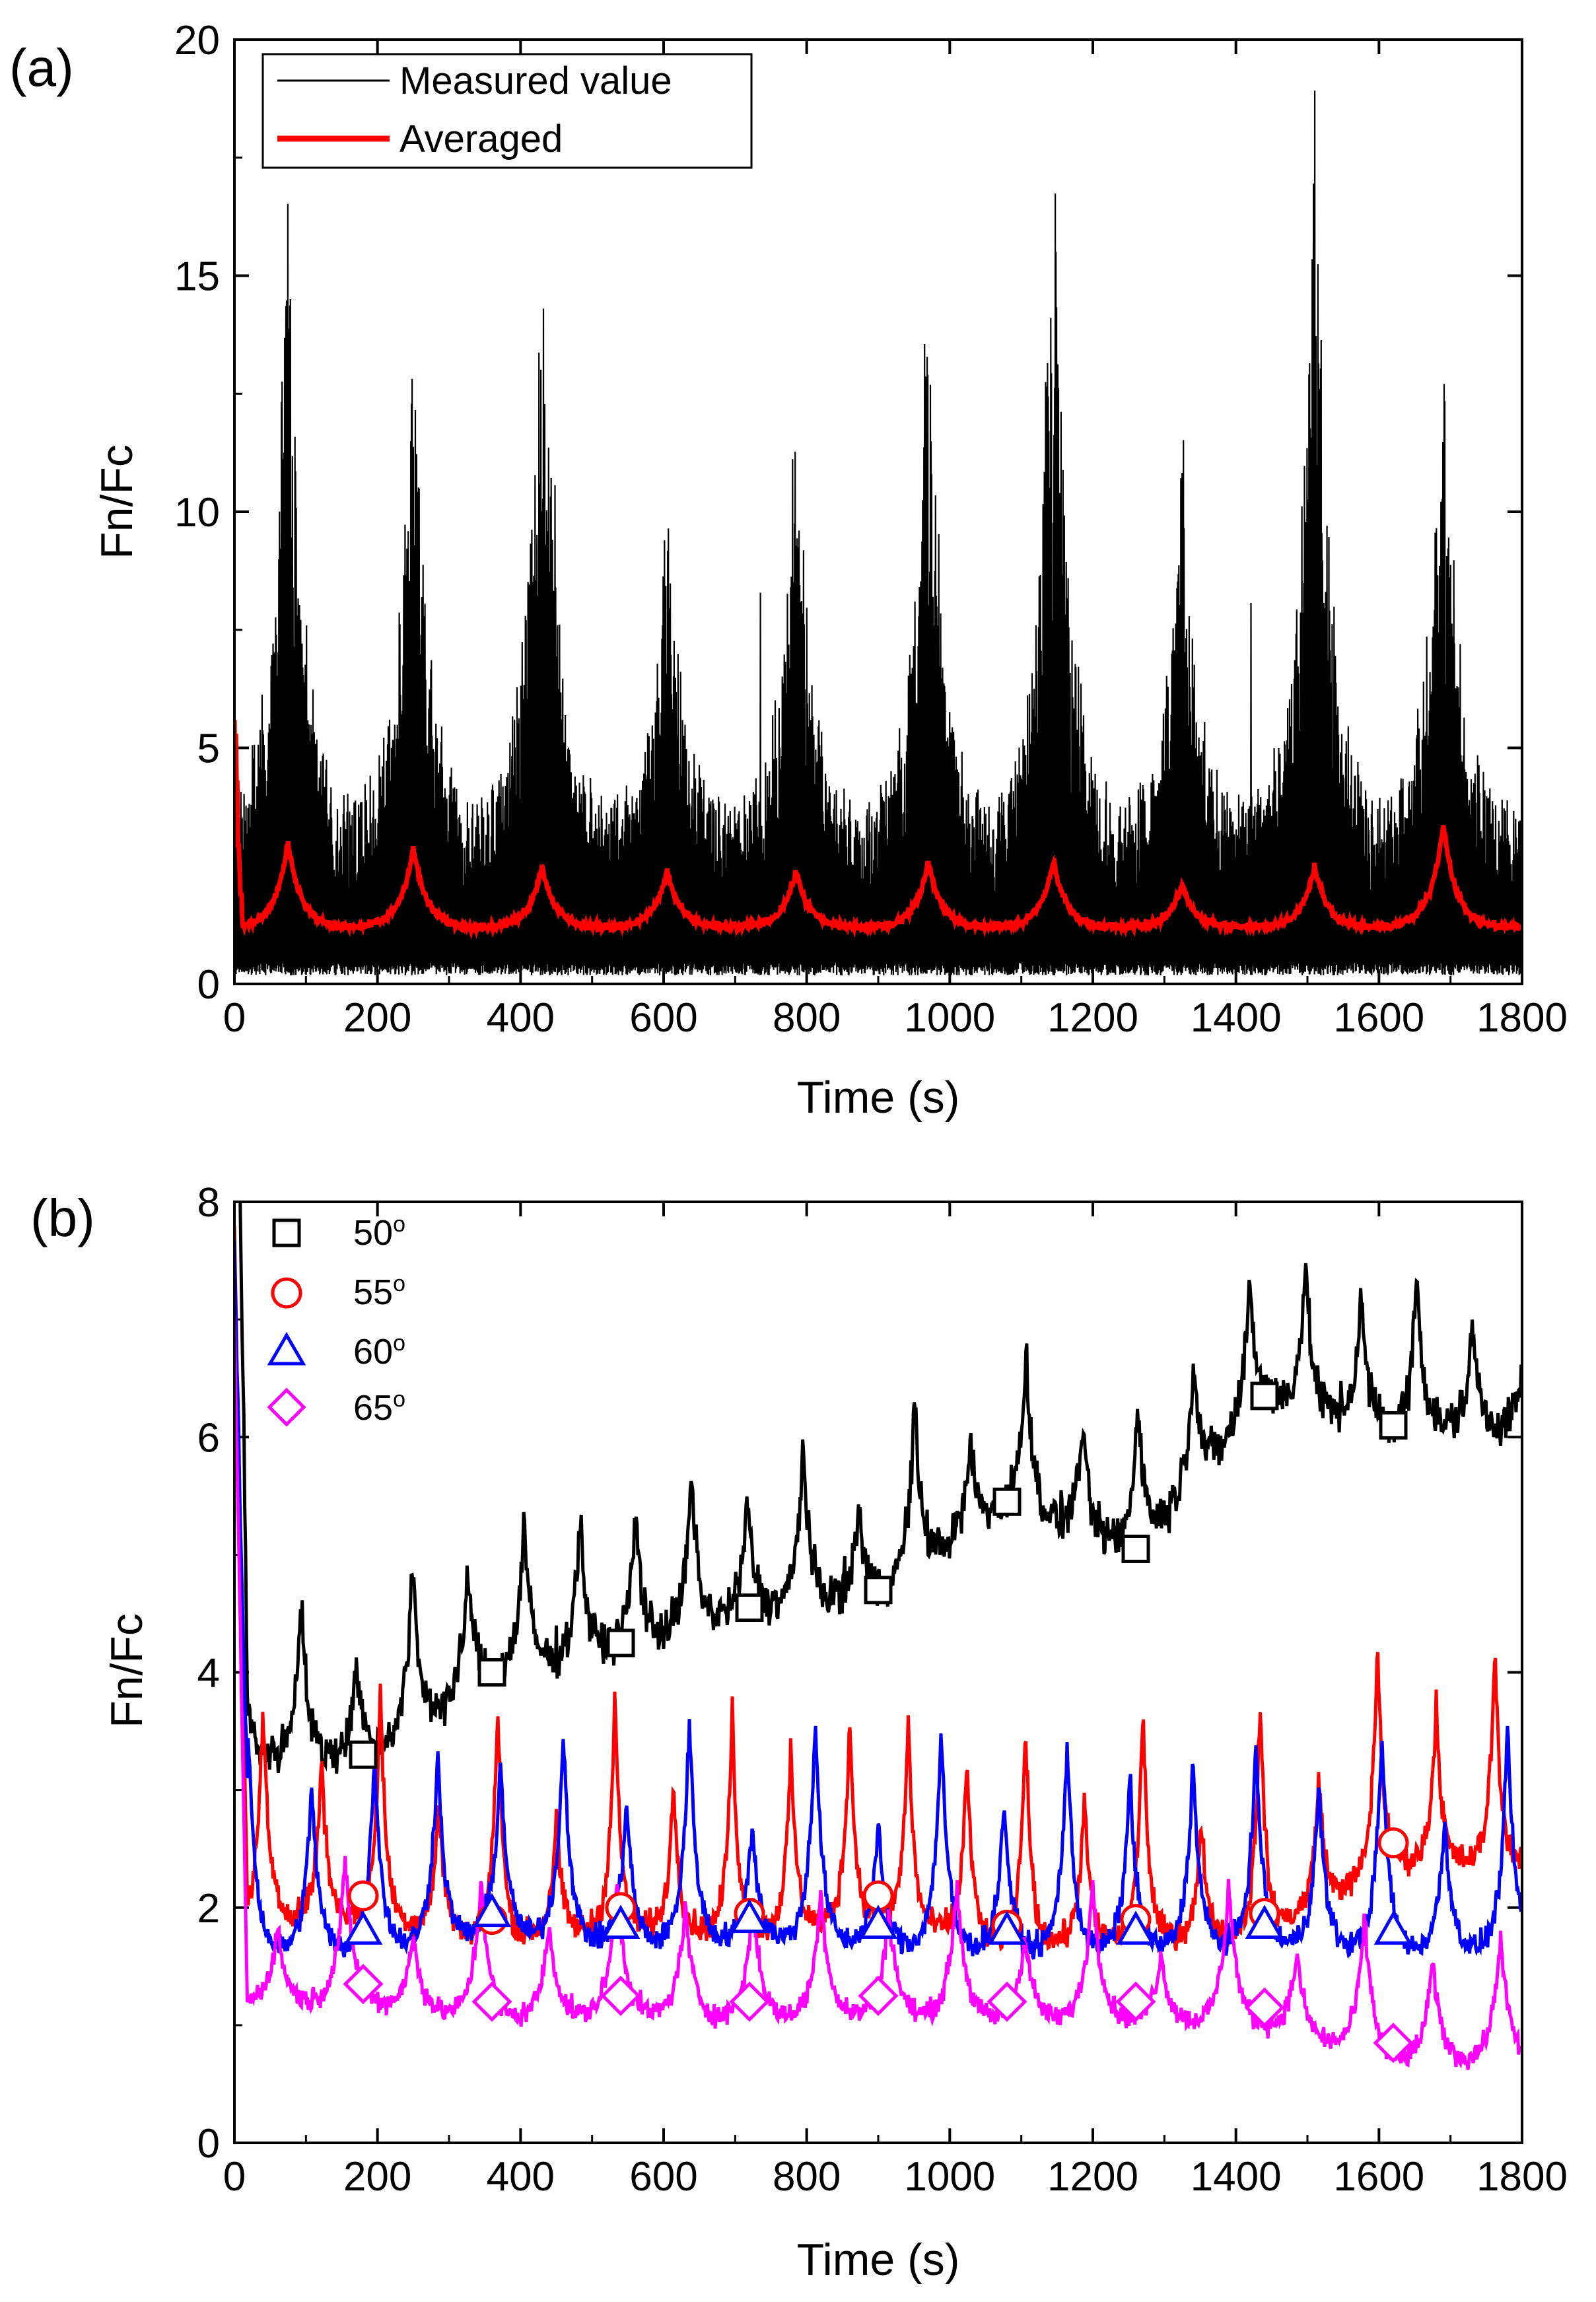 Image resolution: width=1596 pixels, height=2302 pixels. What do you see at coordinates (878, 830) in the screenshot?
I see `averaged-line` at bounding box center [878, 830].